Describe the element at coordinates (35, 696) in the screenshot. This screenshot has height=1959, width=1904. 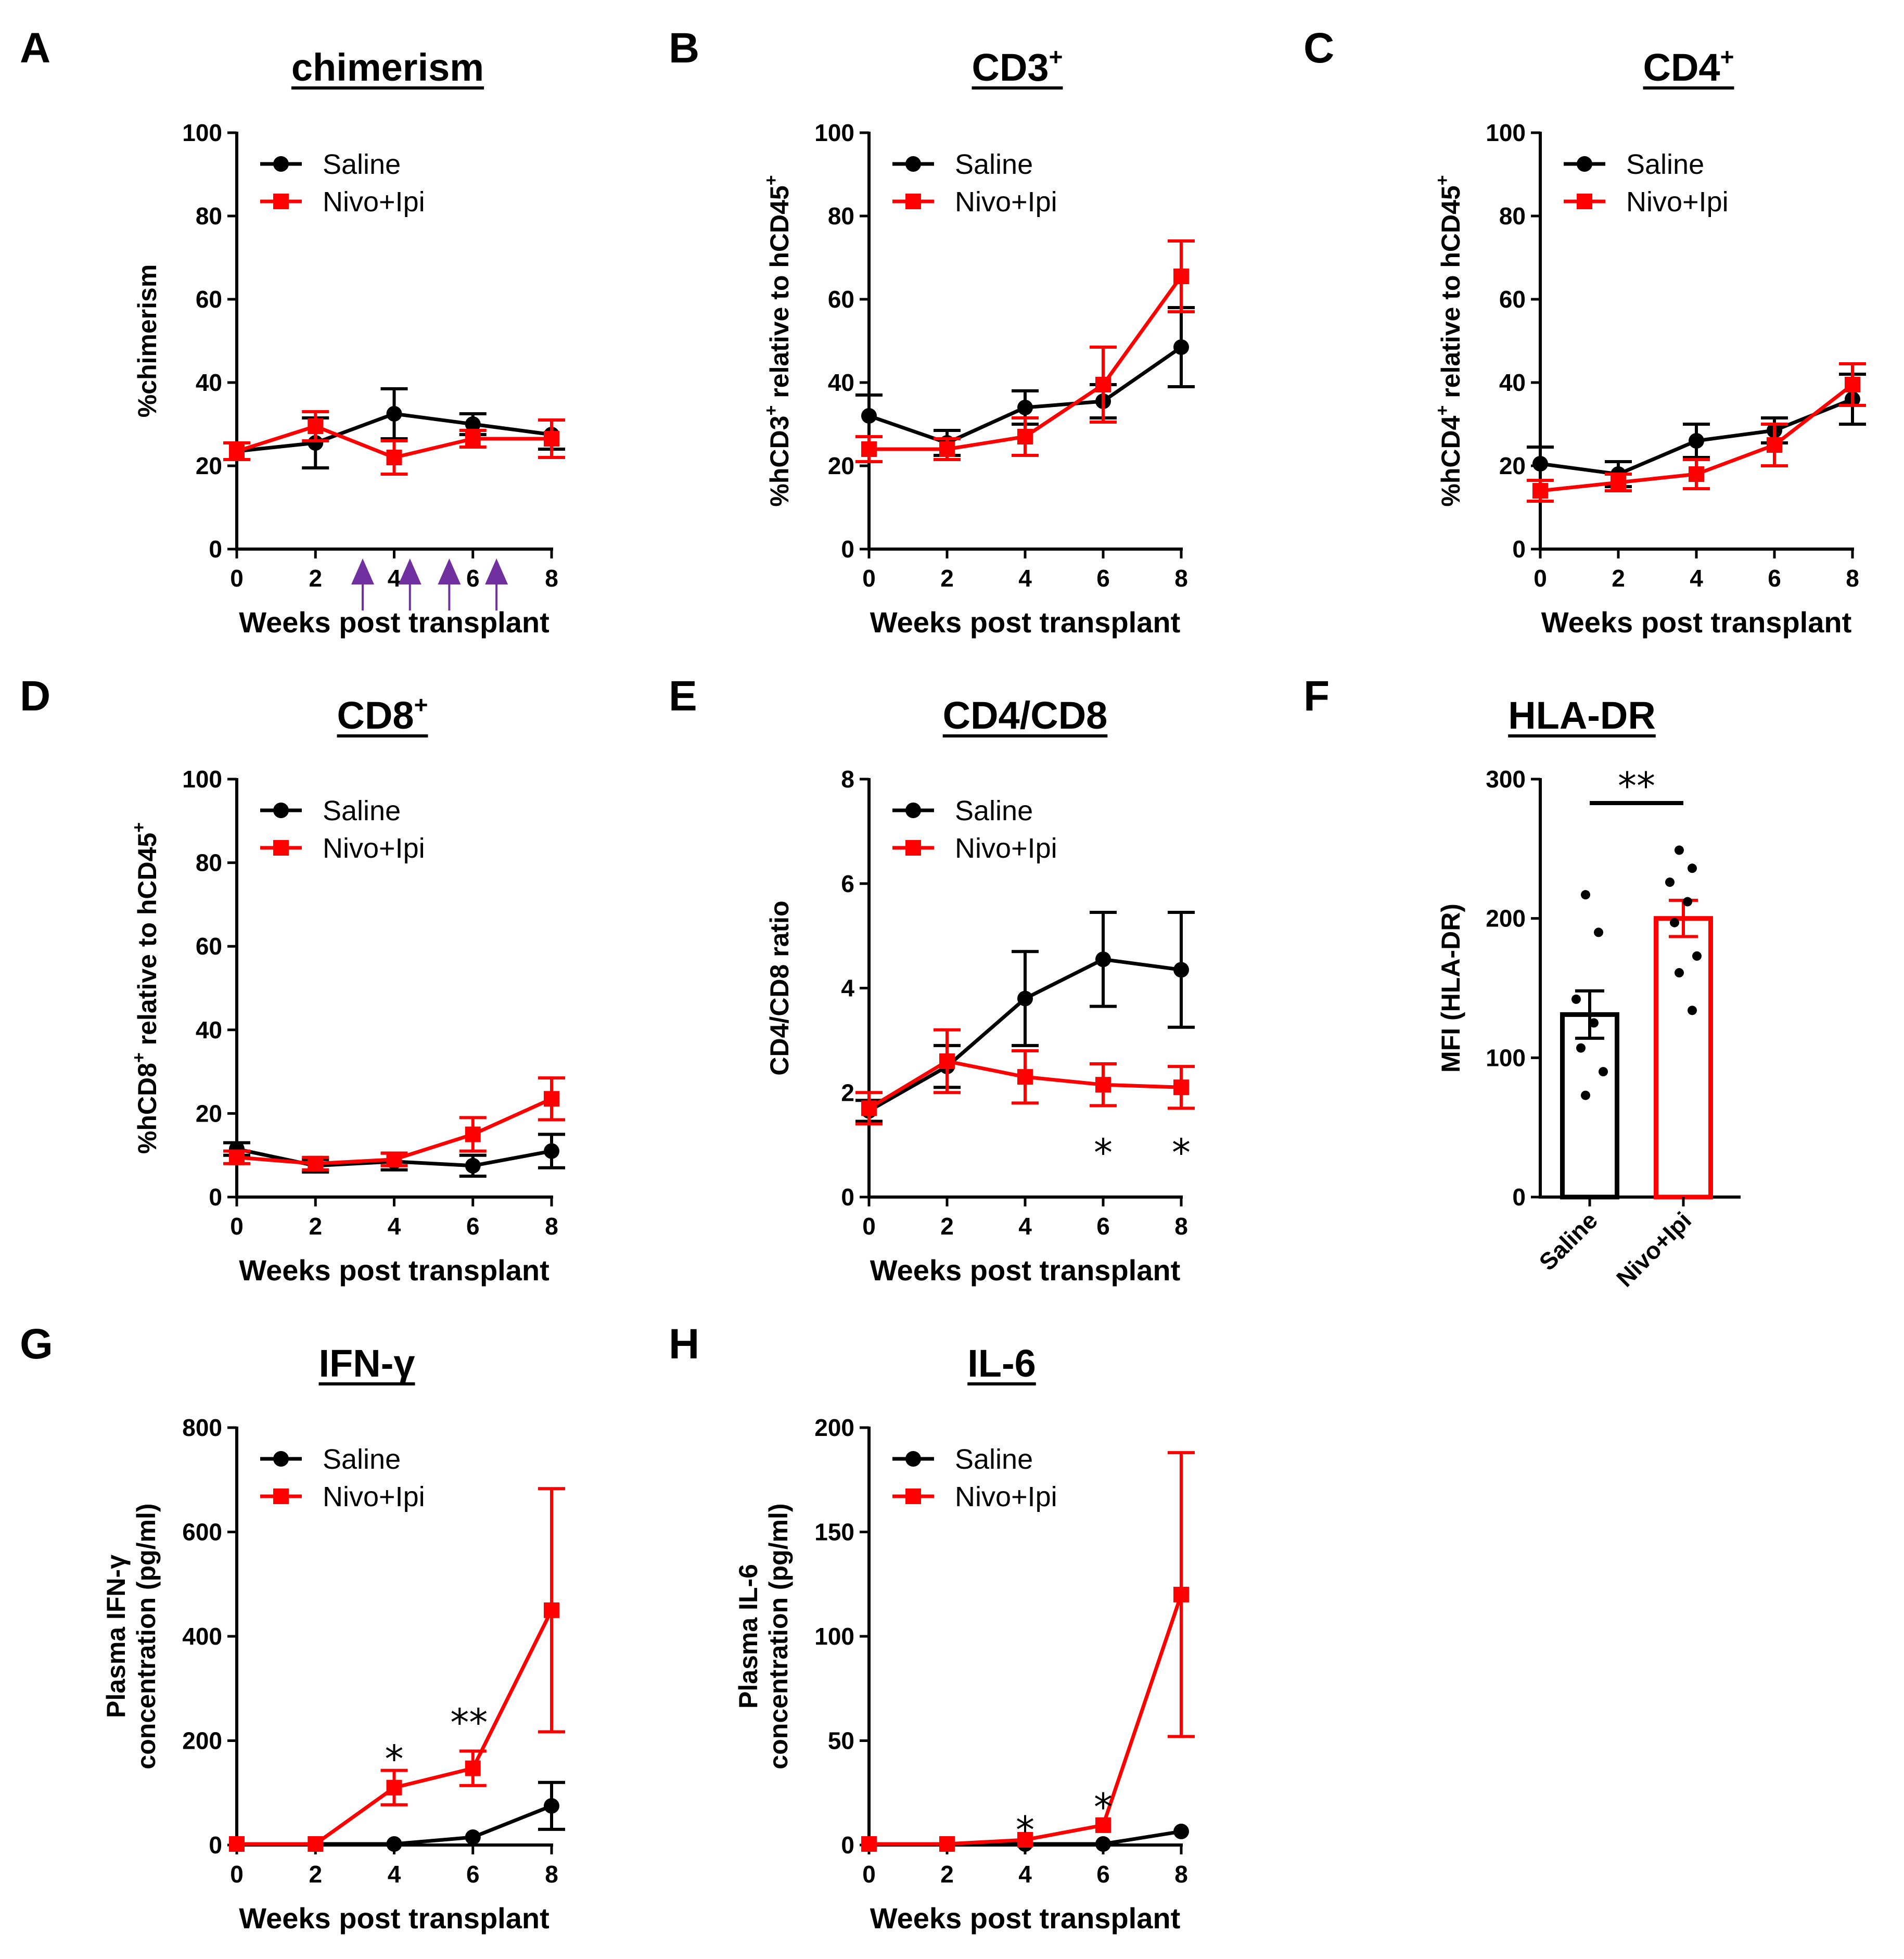
I see `panel-letter: D` at that location.